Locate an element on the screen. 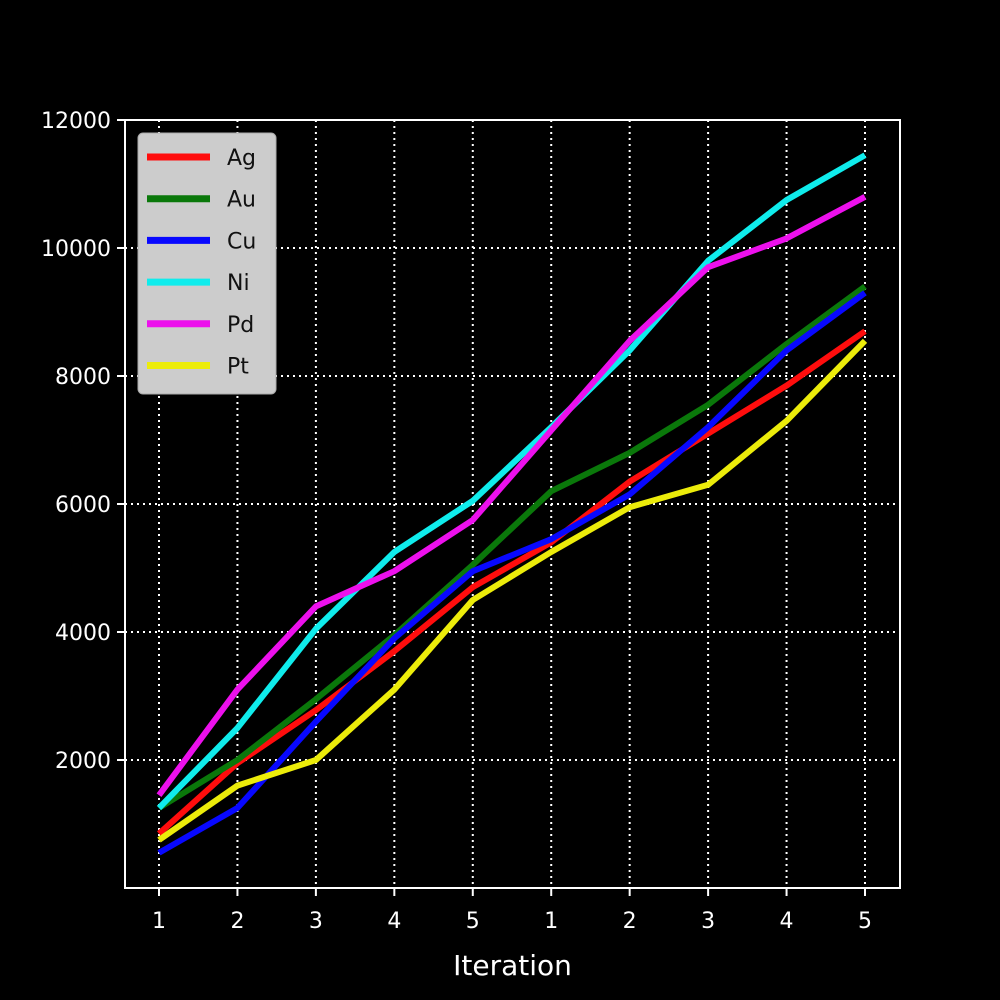 This screenshot has height=1000, width=1000. y-tick-label: 6000 is located at coordinates (83, 505).